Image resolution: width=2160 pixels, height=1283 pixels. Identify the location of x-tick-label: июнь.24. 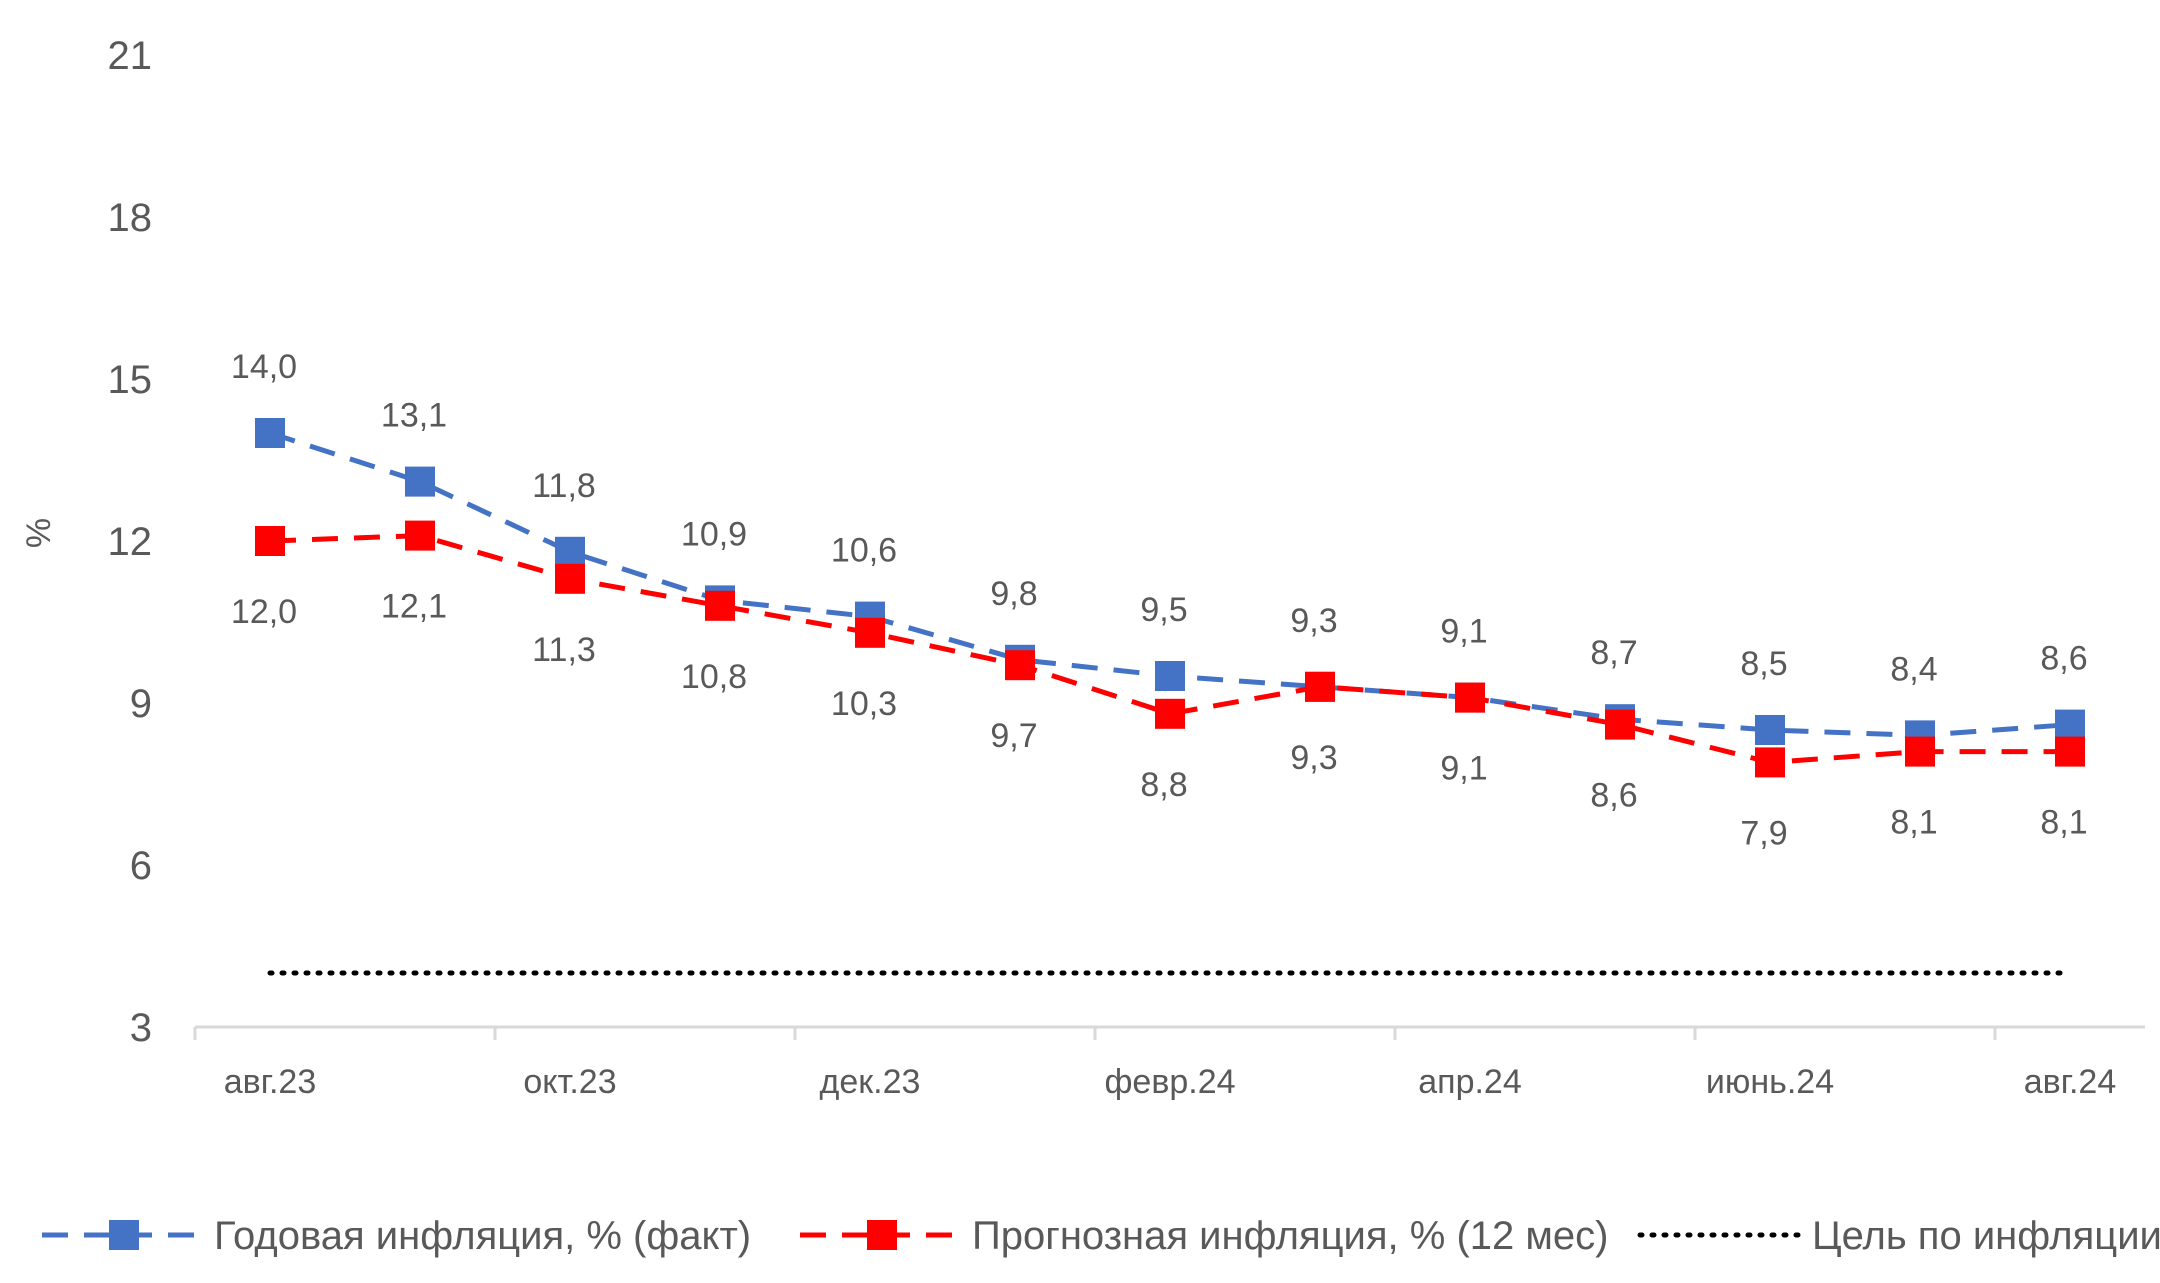
(1770, 1082).